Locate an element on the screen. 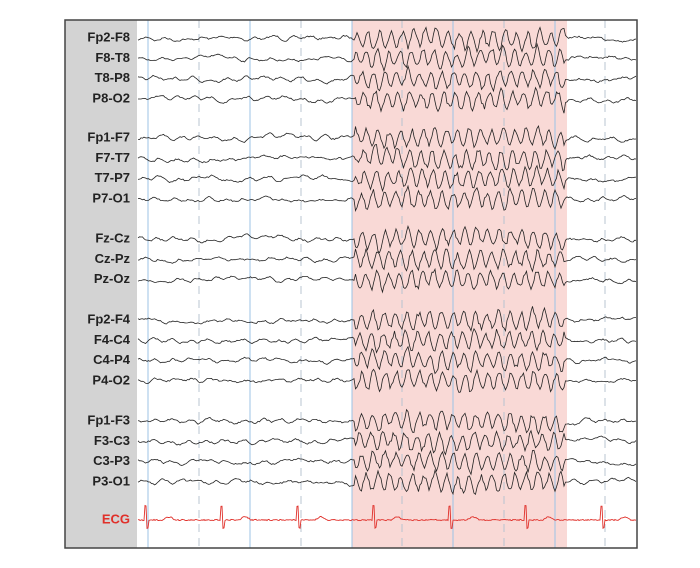 This screenshot has height=568, width=700. channel-label: F7-T7 is located at coordinates (112, 157).